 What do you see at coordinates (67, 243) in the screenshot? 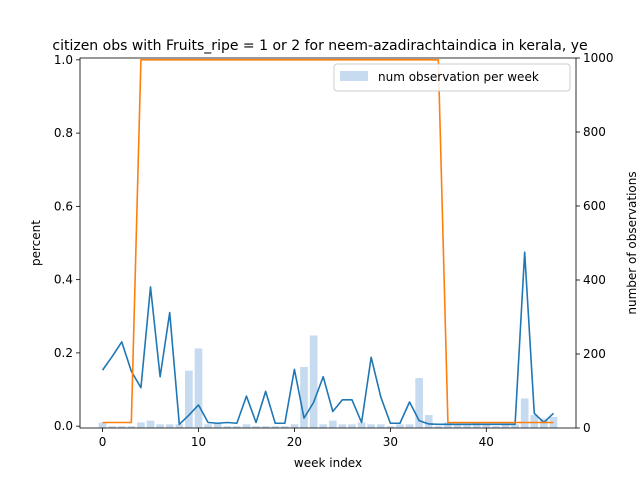
I see `y-axis-left: 0.0 0.2 0.4 0.6 0.8 1.0` at bounding box center [67, 243].